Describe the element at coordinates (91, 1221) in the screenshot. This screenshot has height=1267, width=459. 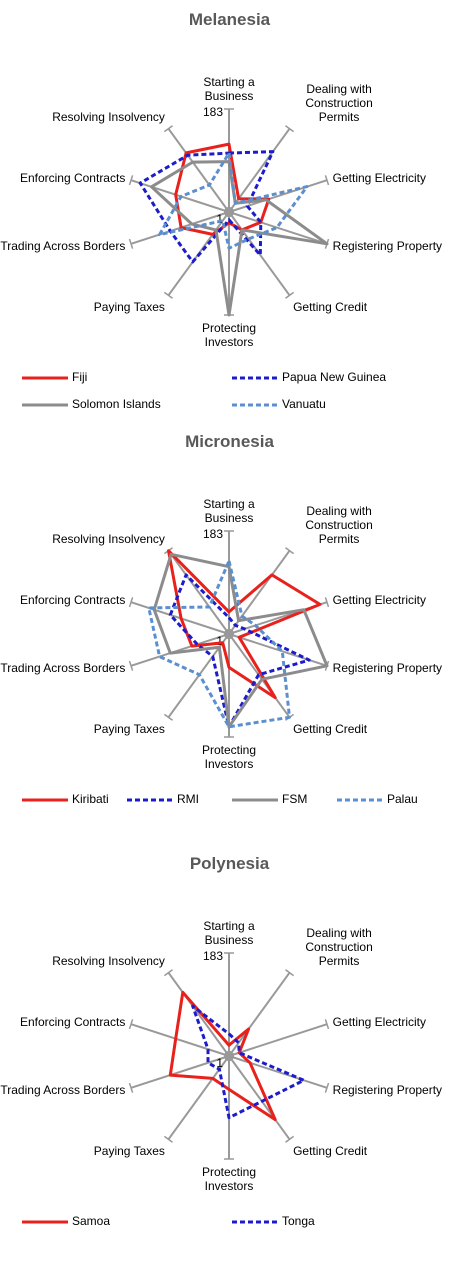
I see `legend-label: Samoa` at that location.